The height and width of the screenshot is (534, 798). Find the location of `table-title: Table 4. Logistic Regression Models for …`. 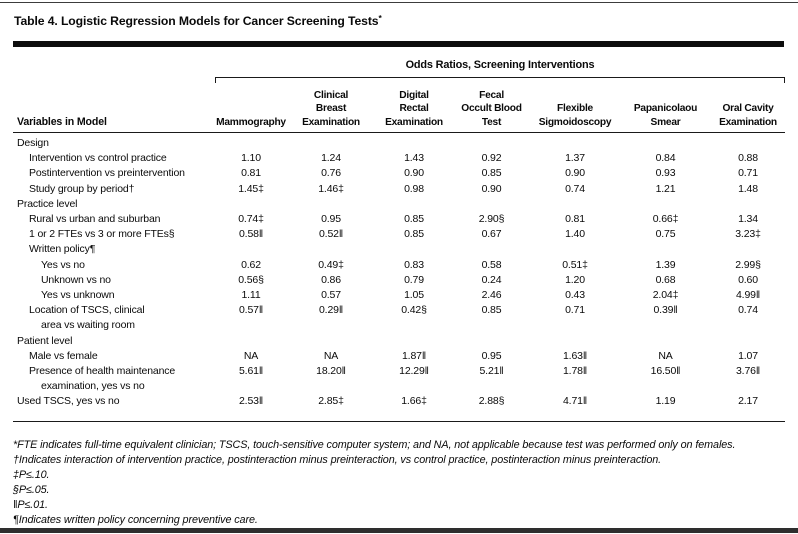

table-title: Table 4. Logistic Regression Models for … is located at coordinates (399, 20).